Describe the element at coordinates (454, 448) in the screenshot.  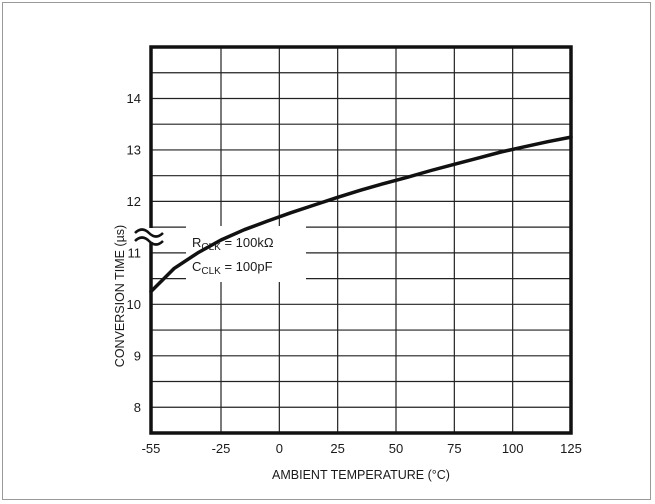
I see `x-tick-label: 75` at that location.